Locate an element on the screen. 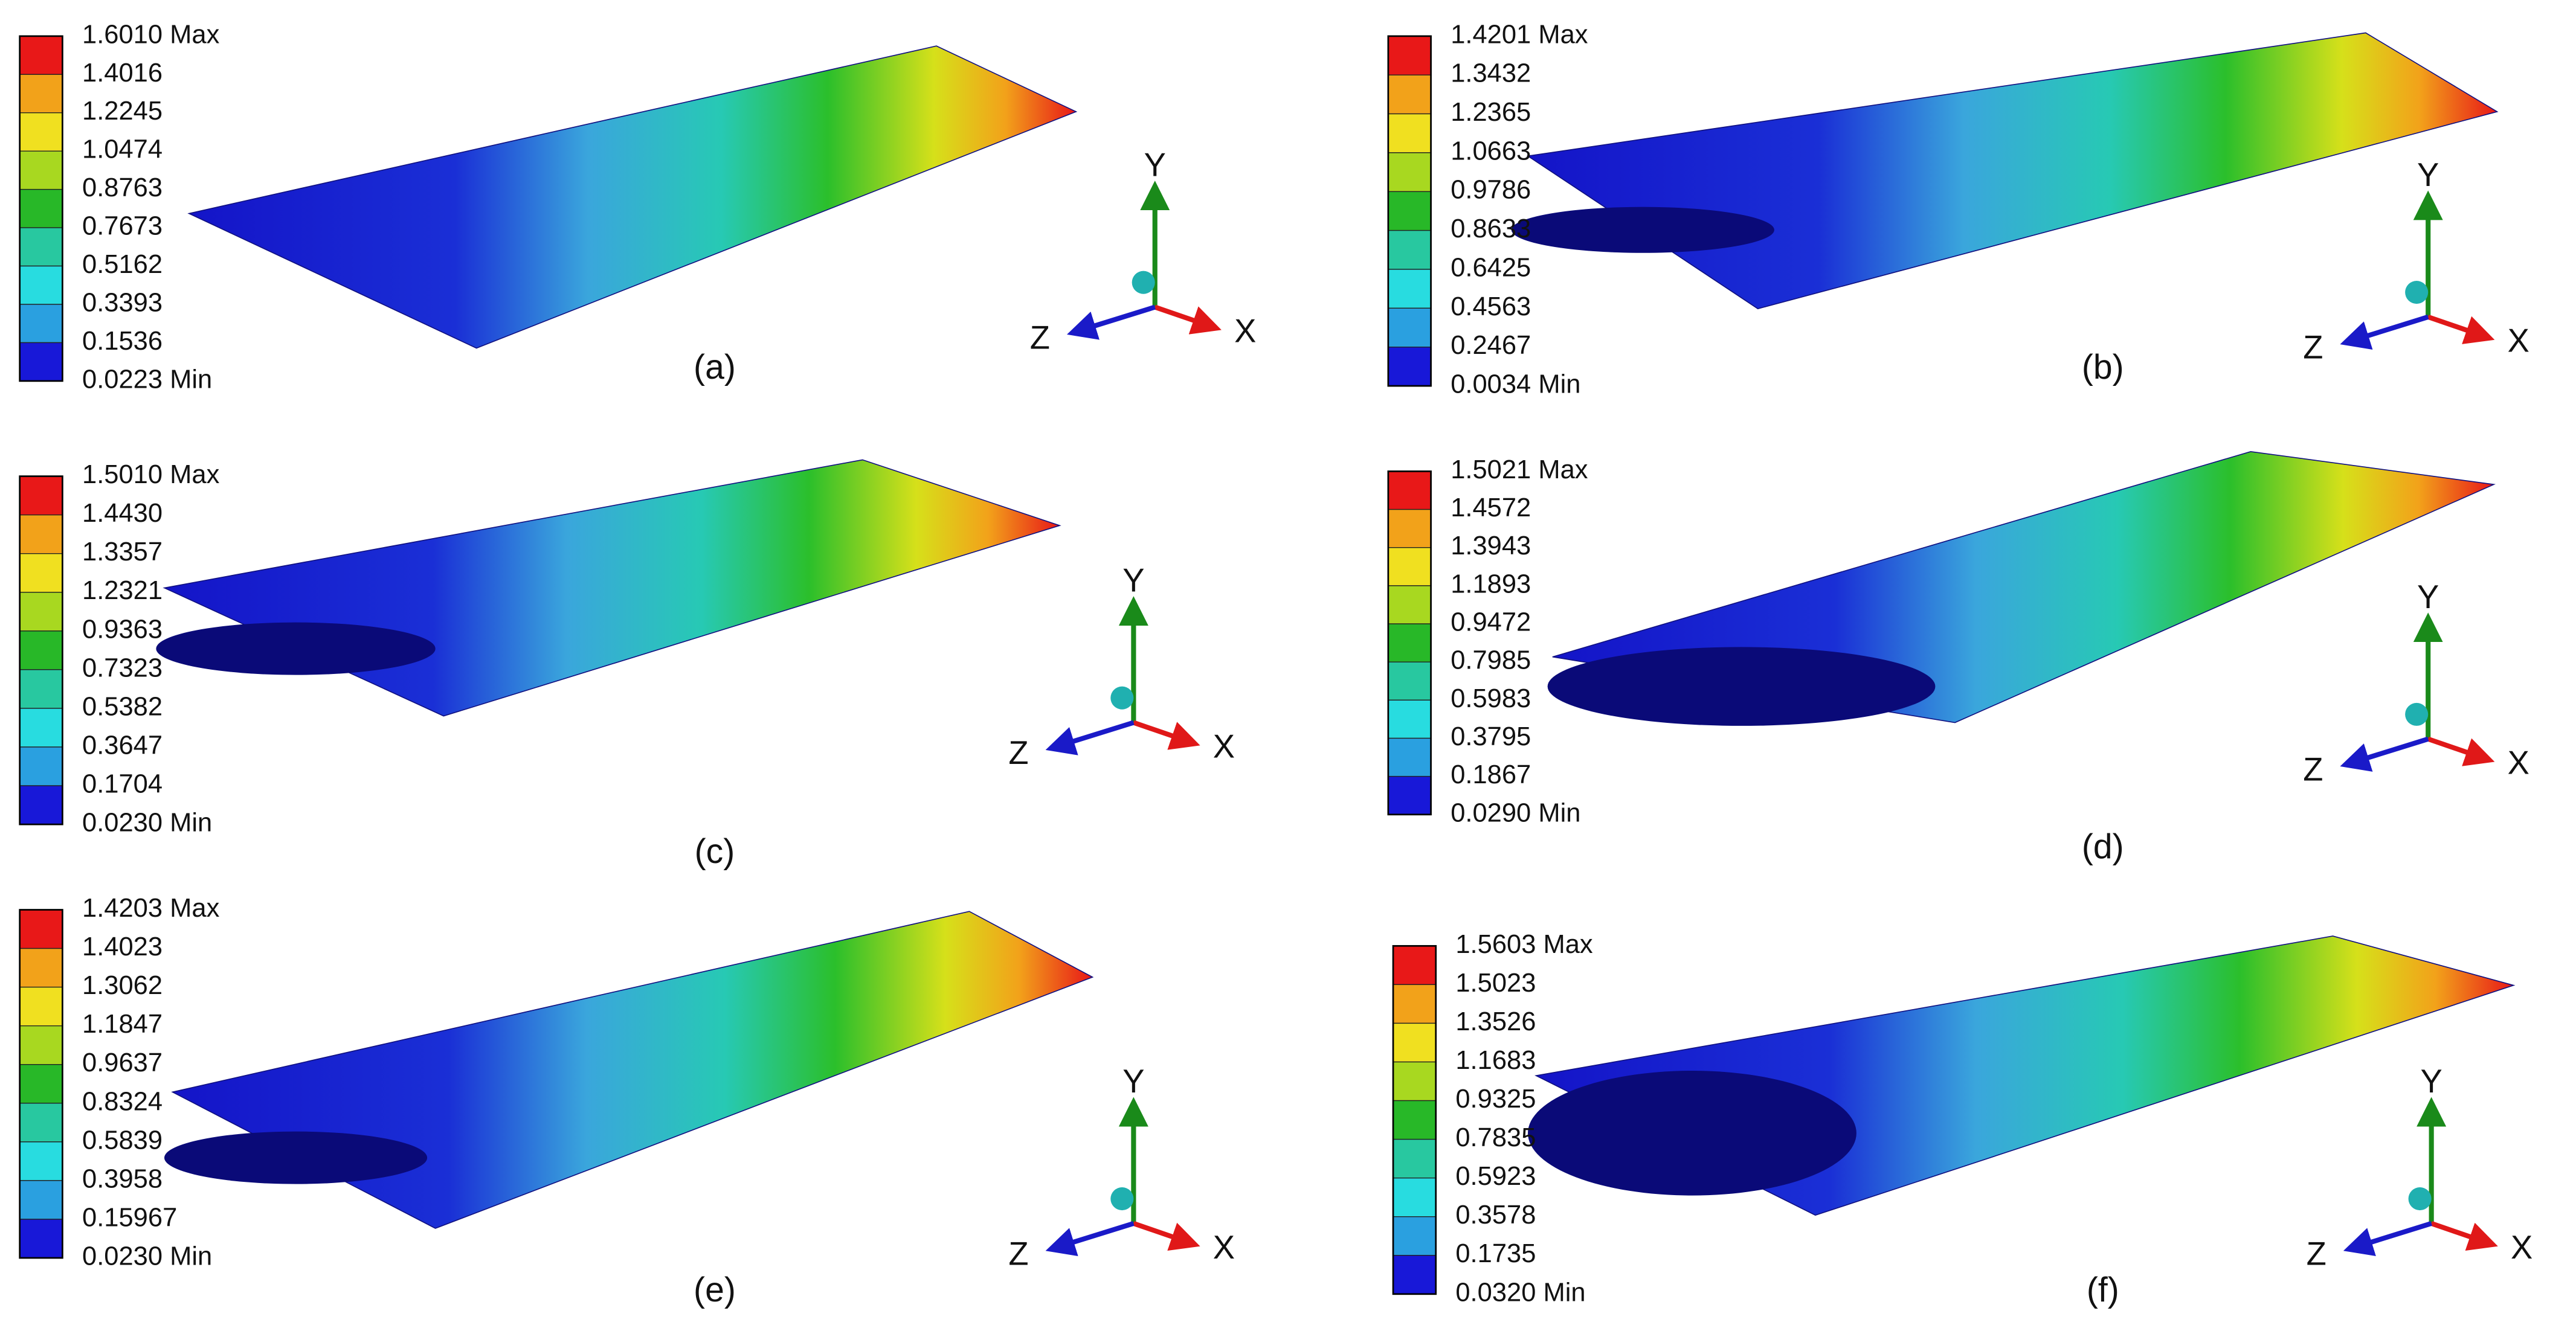  legend-label: 0.5382 is located at coordinates (123, 706).